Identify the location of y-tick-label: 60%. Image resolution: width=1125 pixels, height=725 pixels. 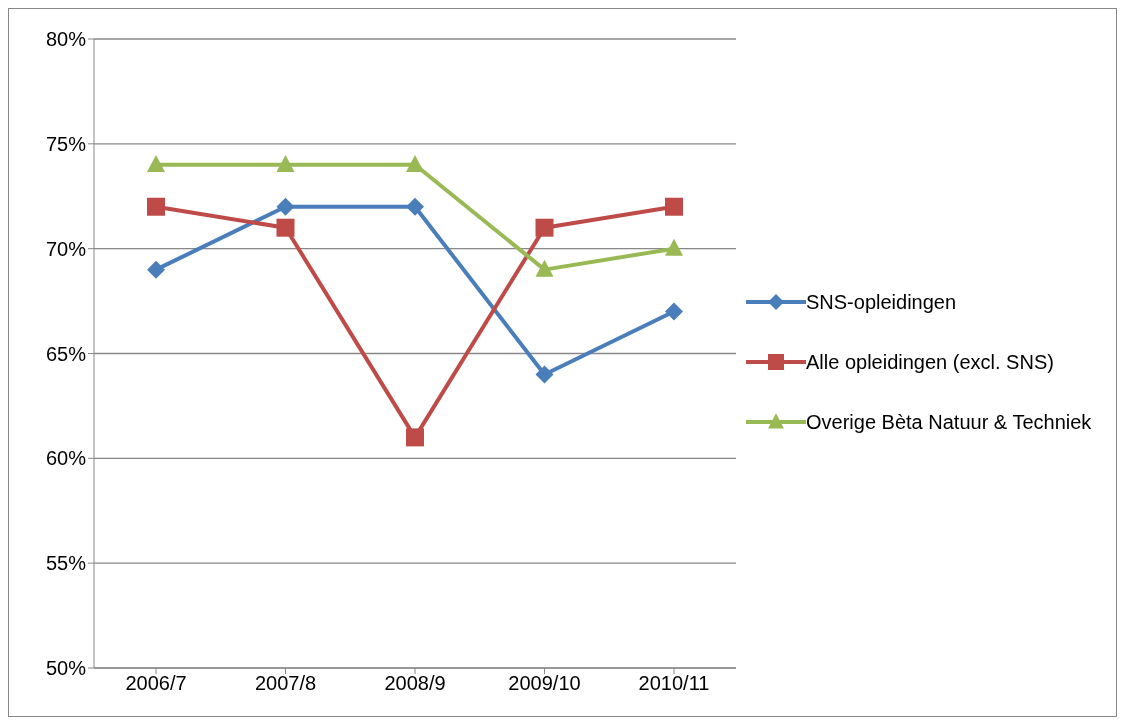
(66, 458).